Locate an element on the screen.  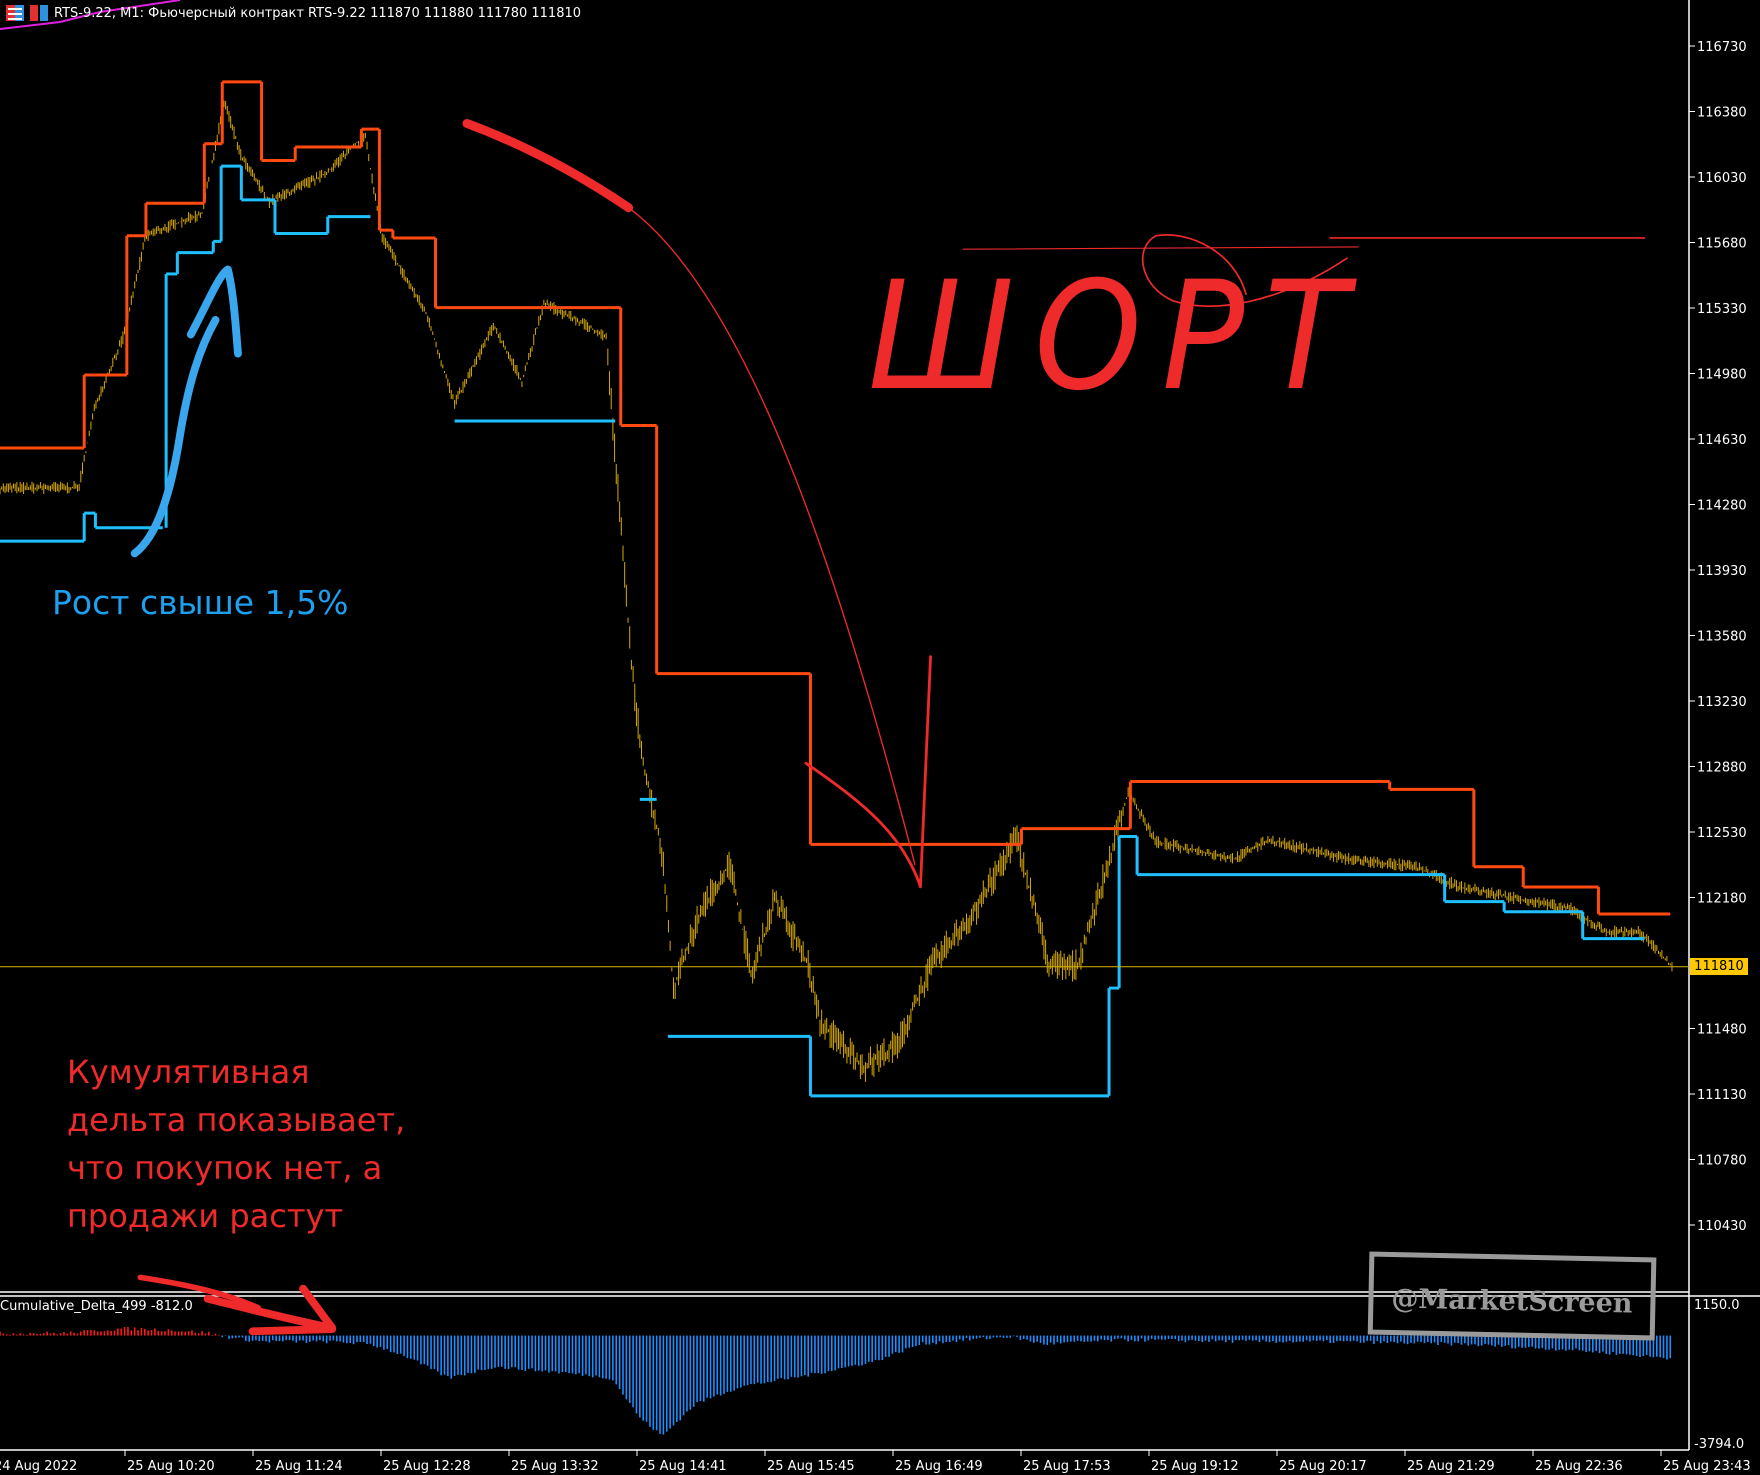
delta-min-label: -3794.0 is located at coordinates (1719, 1444).